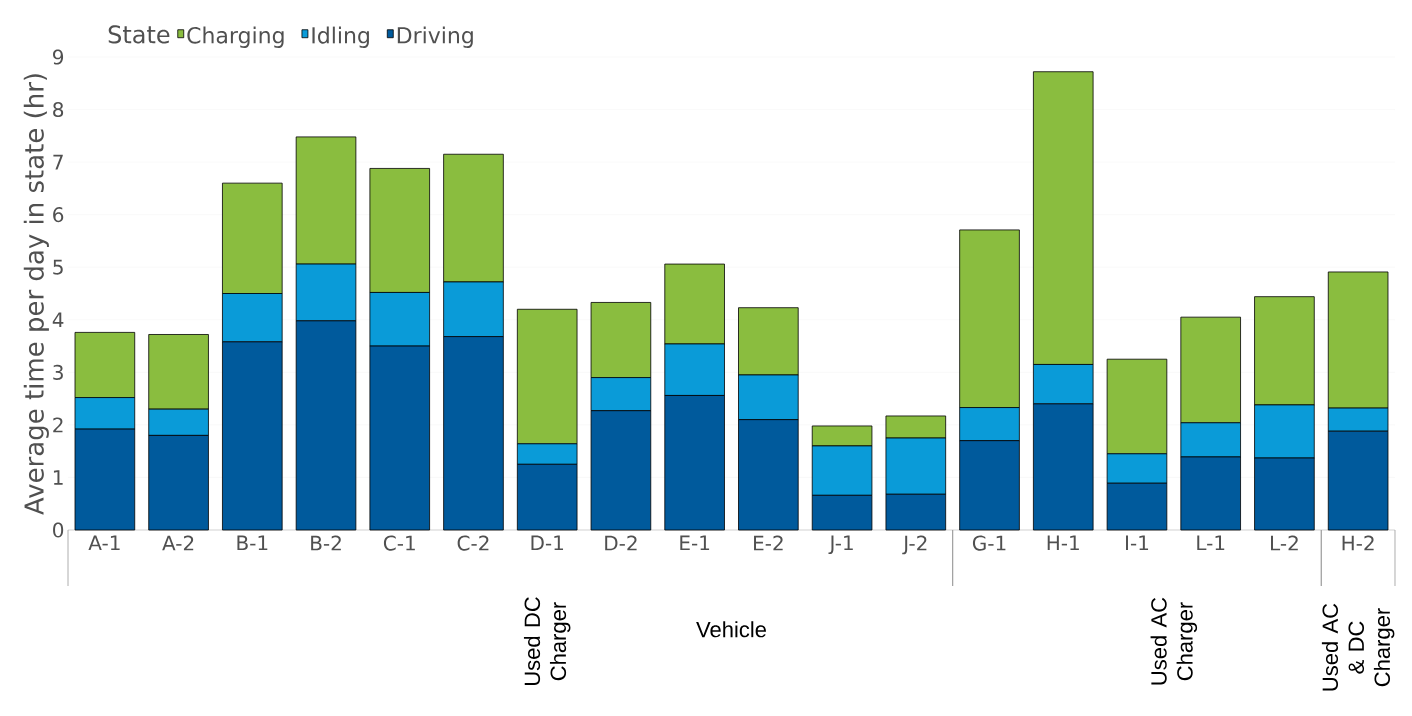  I want to click on y-tick-label: 9, so click(58, 57).